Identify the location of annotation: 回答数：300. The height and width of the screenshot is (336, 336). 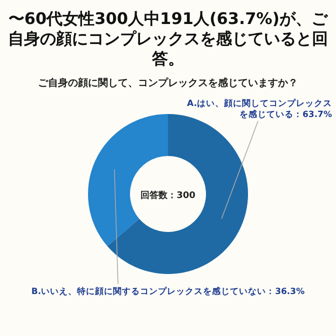
(168, 196).